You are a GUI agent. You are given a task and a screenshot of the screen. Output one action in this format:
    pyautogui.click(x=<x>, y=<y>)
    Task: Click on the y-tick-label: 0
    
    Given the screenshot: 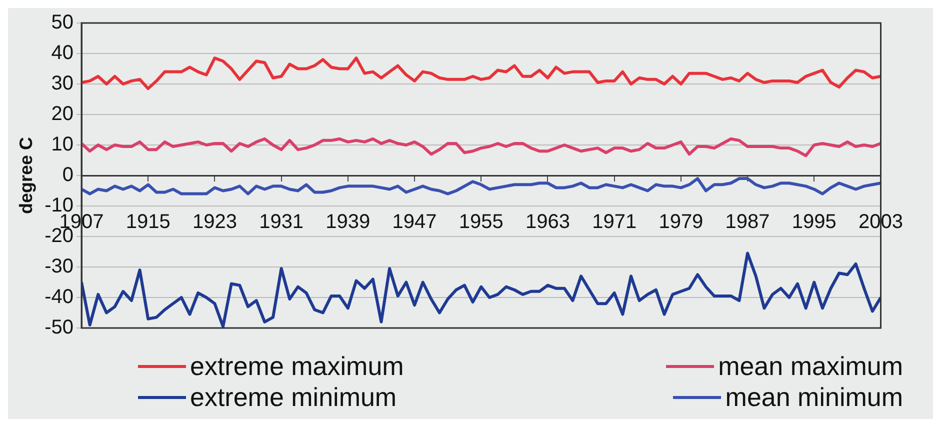 What is the action you would take?
    pyautogui.click(x=68, y=175)
    